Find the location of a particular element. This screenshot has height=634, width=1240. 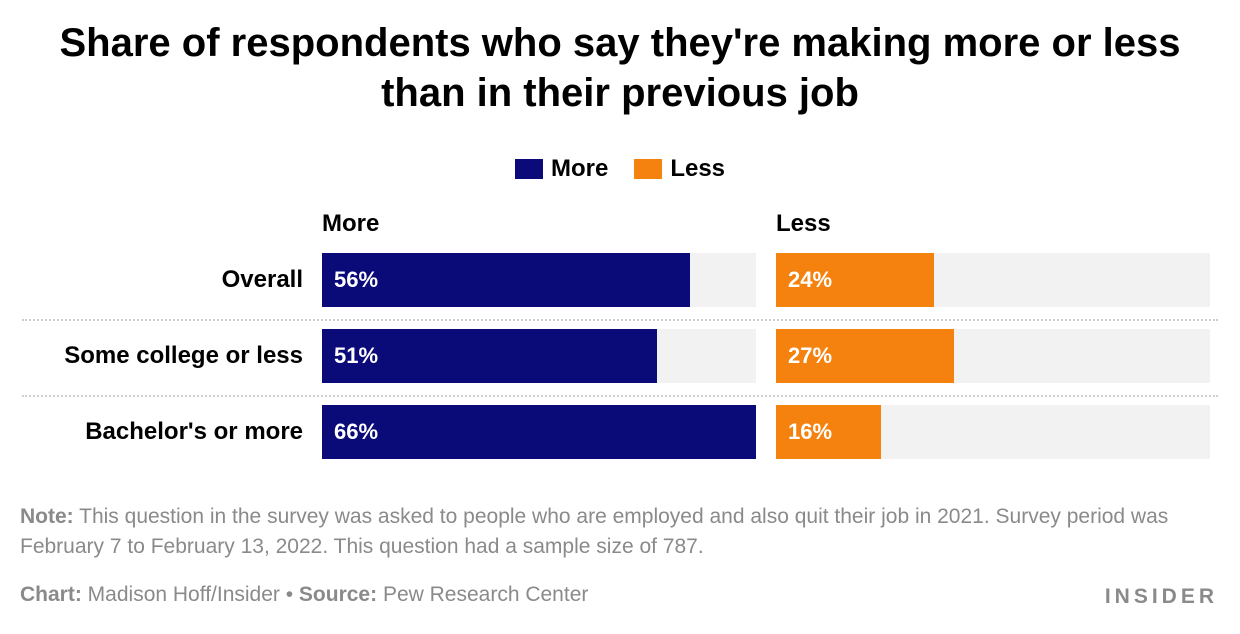

legend-label-less: Less is located at coordinates (698, 168).